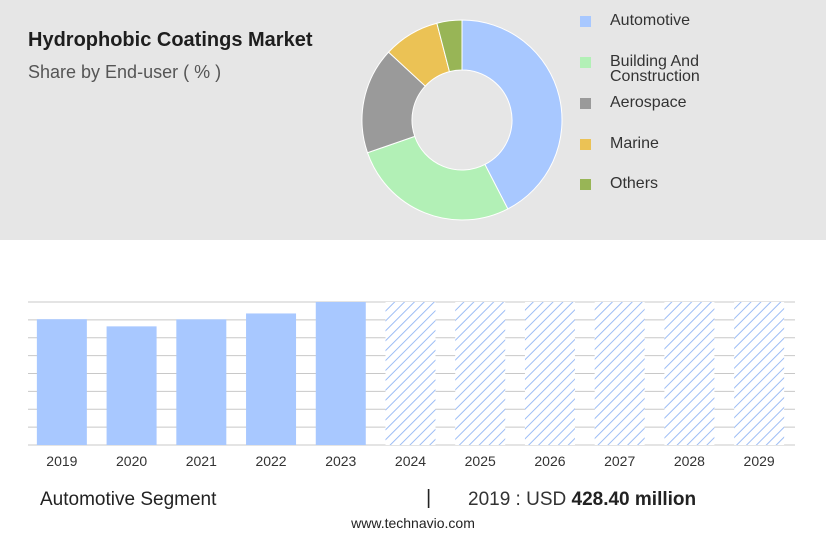 This screenshot has height=534, width=826. Describe the element at coordinates (125, 72) in the screenshot. I see `chart-subtitle: Share by End-user ( % )` at that location.